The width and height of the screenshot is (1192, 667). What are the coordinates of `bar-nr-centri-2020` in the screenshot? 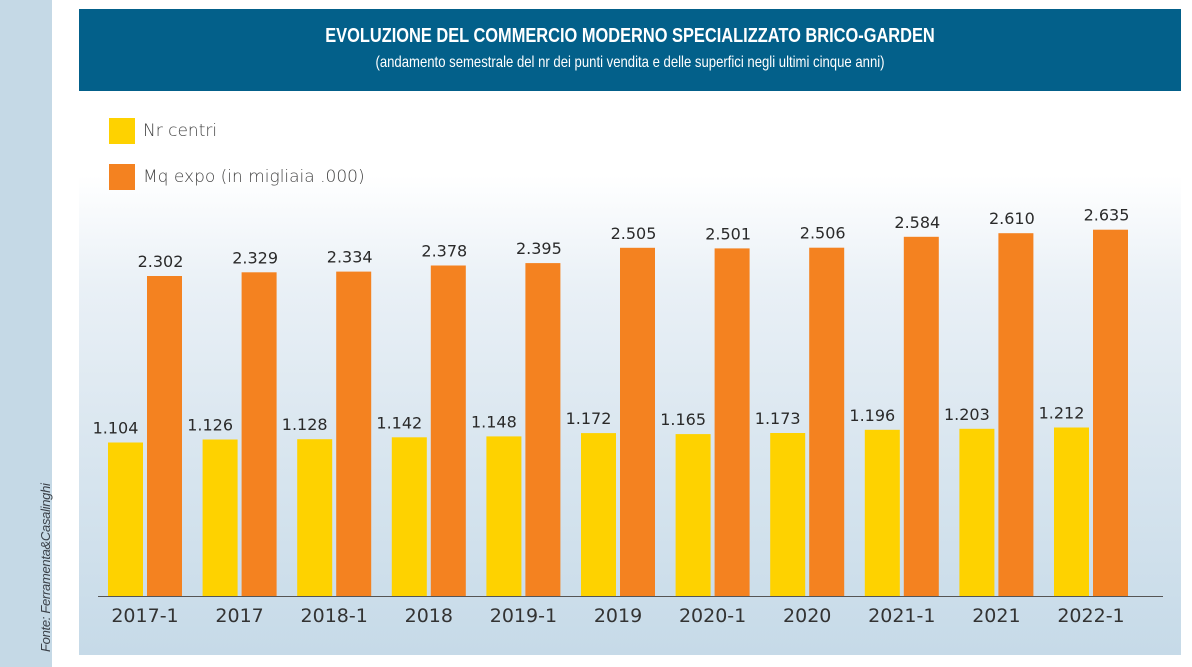 It's located at (788, 514).